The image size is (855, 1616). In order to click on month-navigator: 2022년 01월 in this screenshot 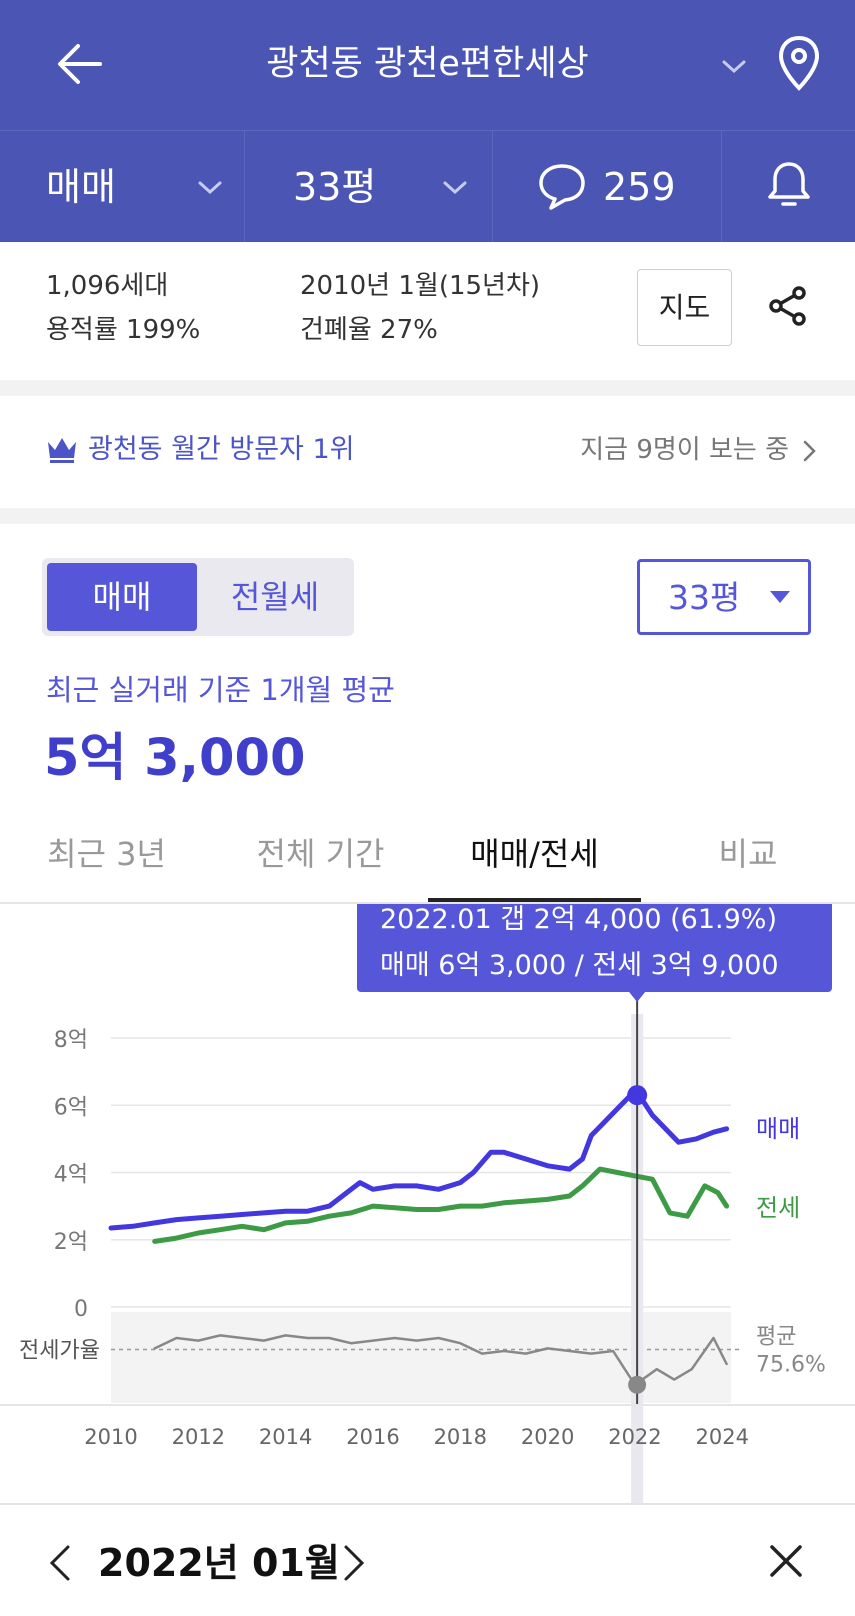, I will do `click(427, 1560)`.